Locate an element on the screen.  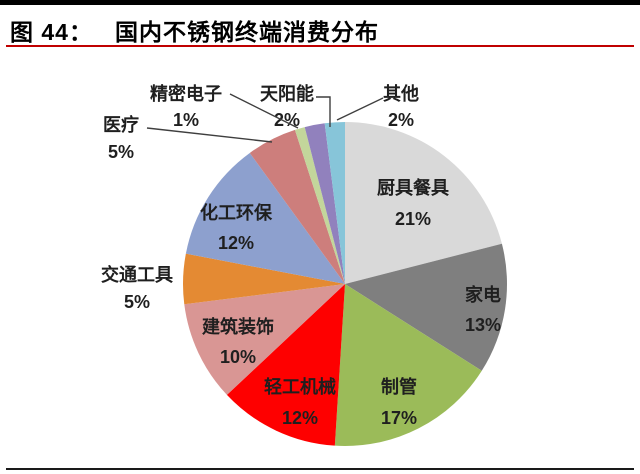
pie-slice-chemical-environmental-protection is located at coordinates (265, 218).